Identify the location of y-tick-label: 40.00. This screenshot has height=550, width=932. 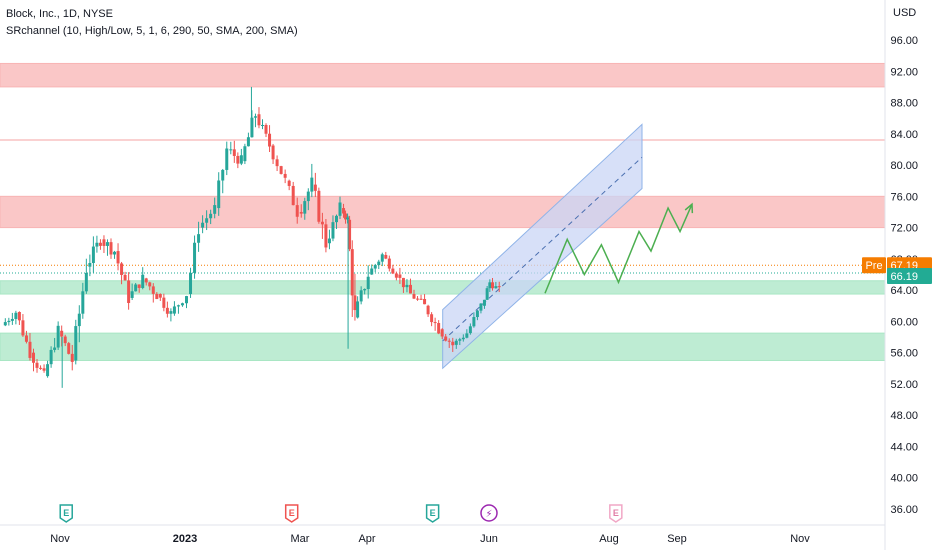
(904, 479).